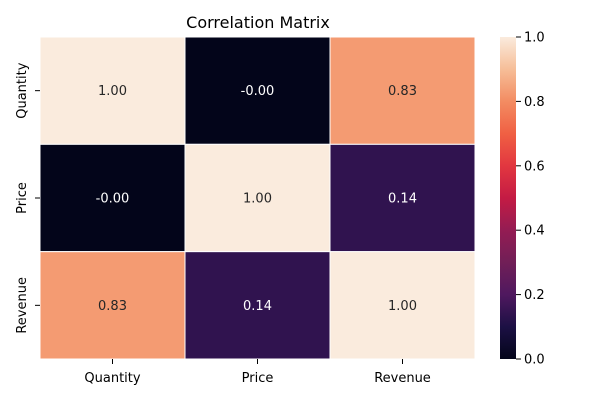 Image resolution: width=600 pixels, height=404 pixels. I want to click on y-axis: Quantity Price Revenue, so click(27, 198).